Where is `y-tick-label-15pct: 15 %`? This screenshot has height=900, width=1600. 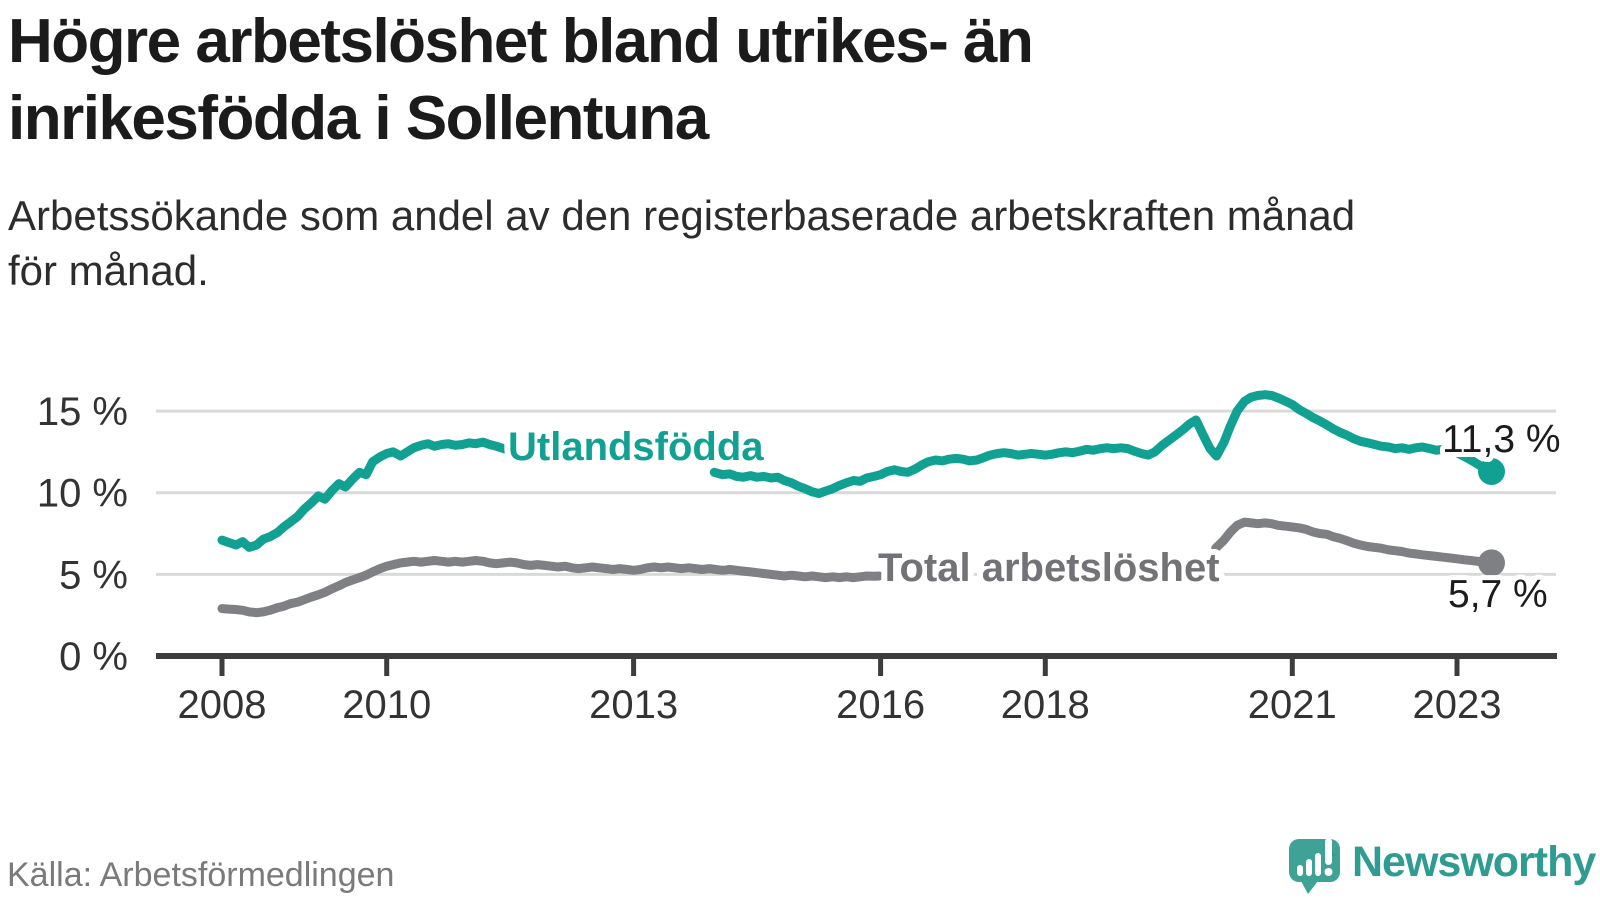 y-tick-label-15pct: 15 % is located at coordinates (82, 412).